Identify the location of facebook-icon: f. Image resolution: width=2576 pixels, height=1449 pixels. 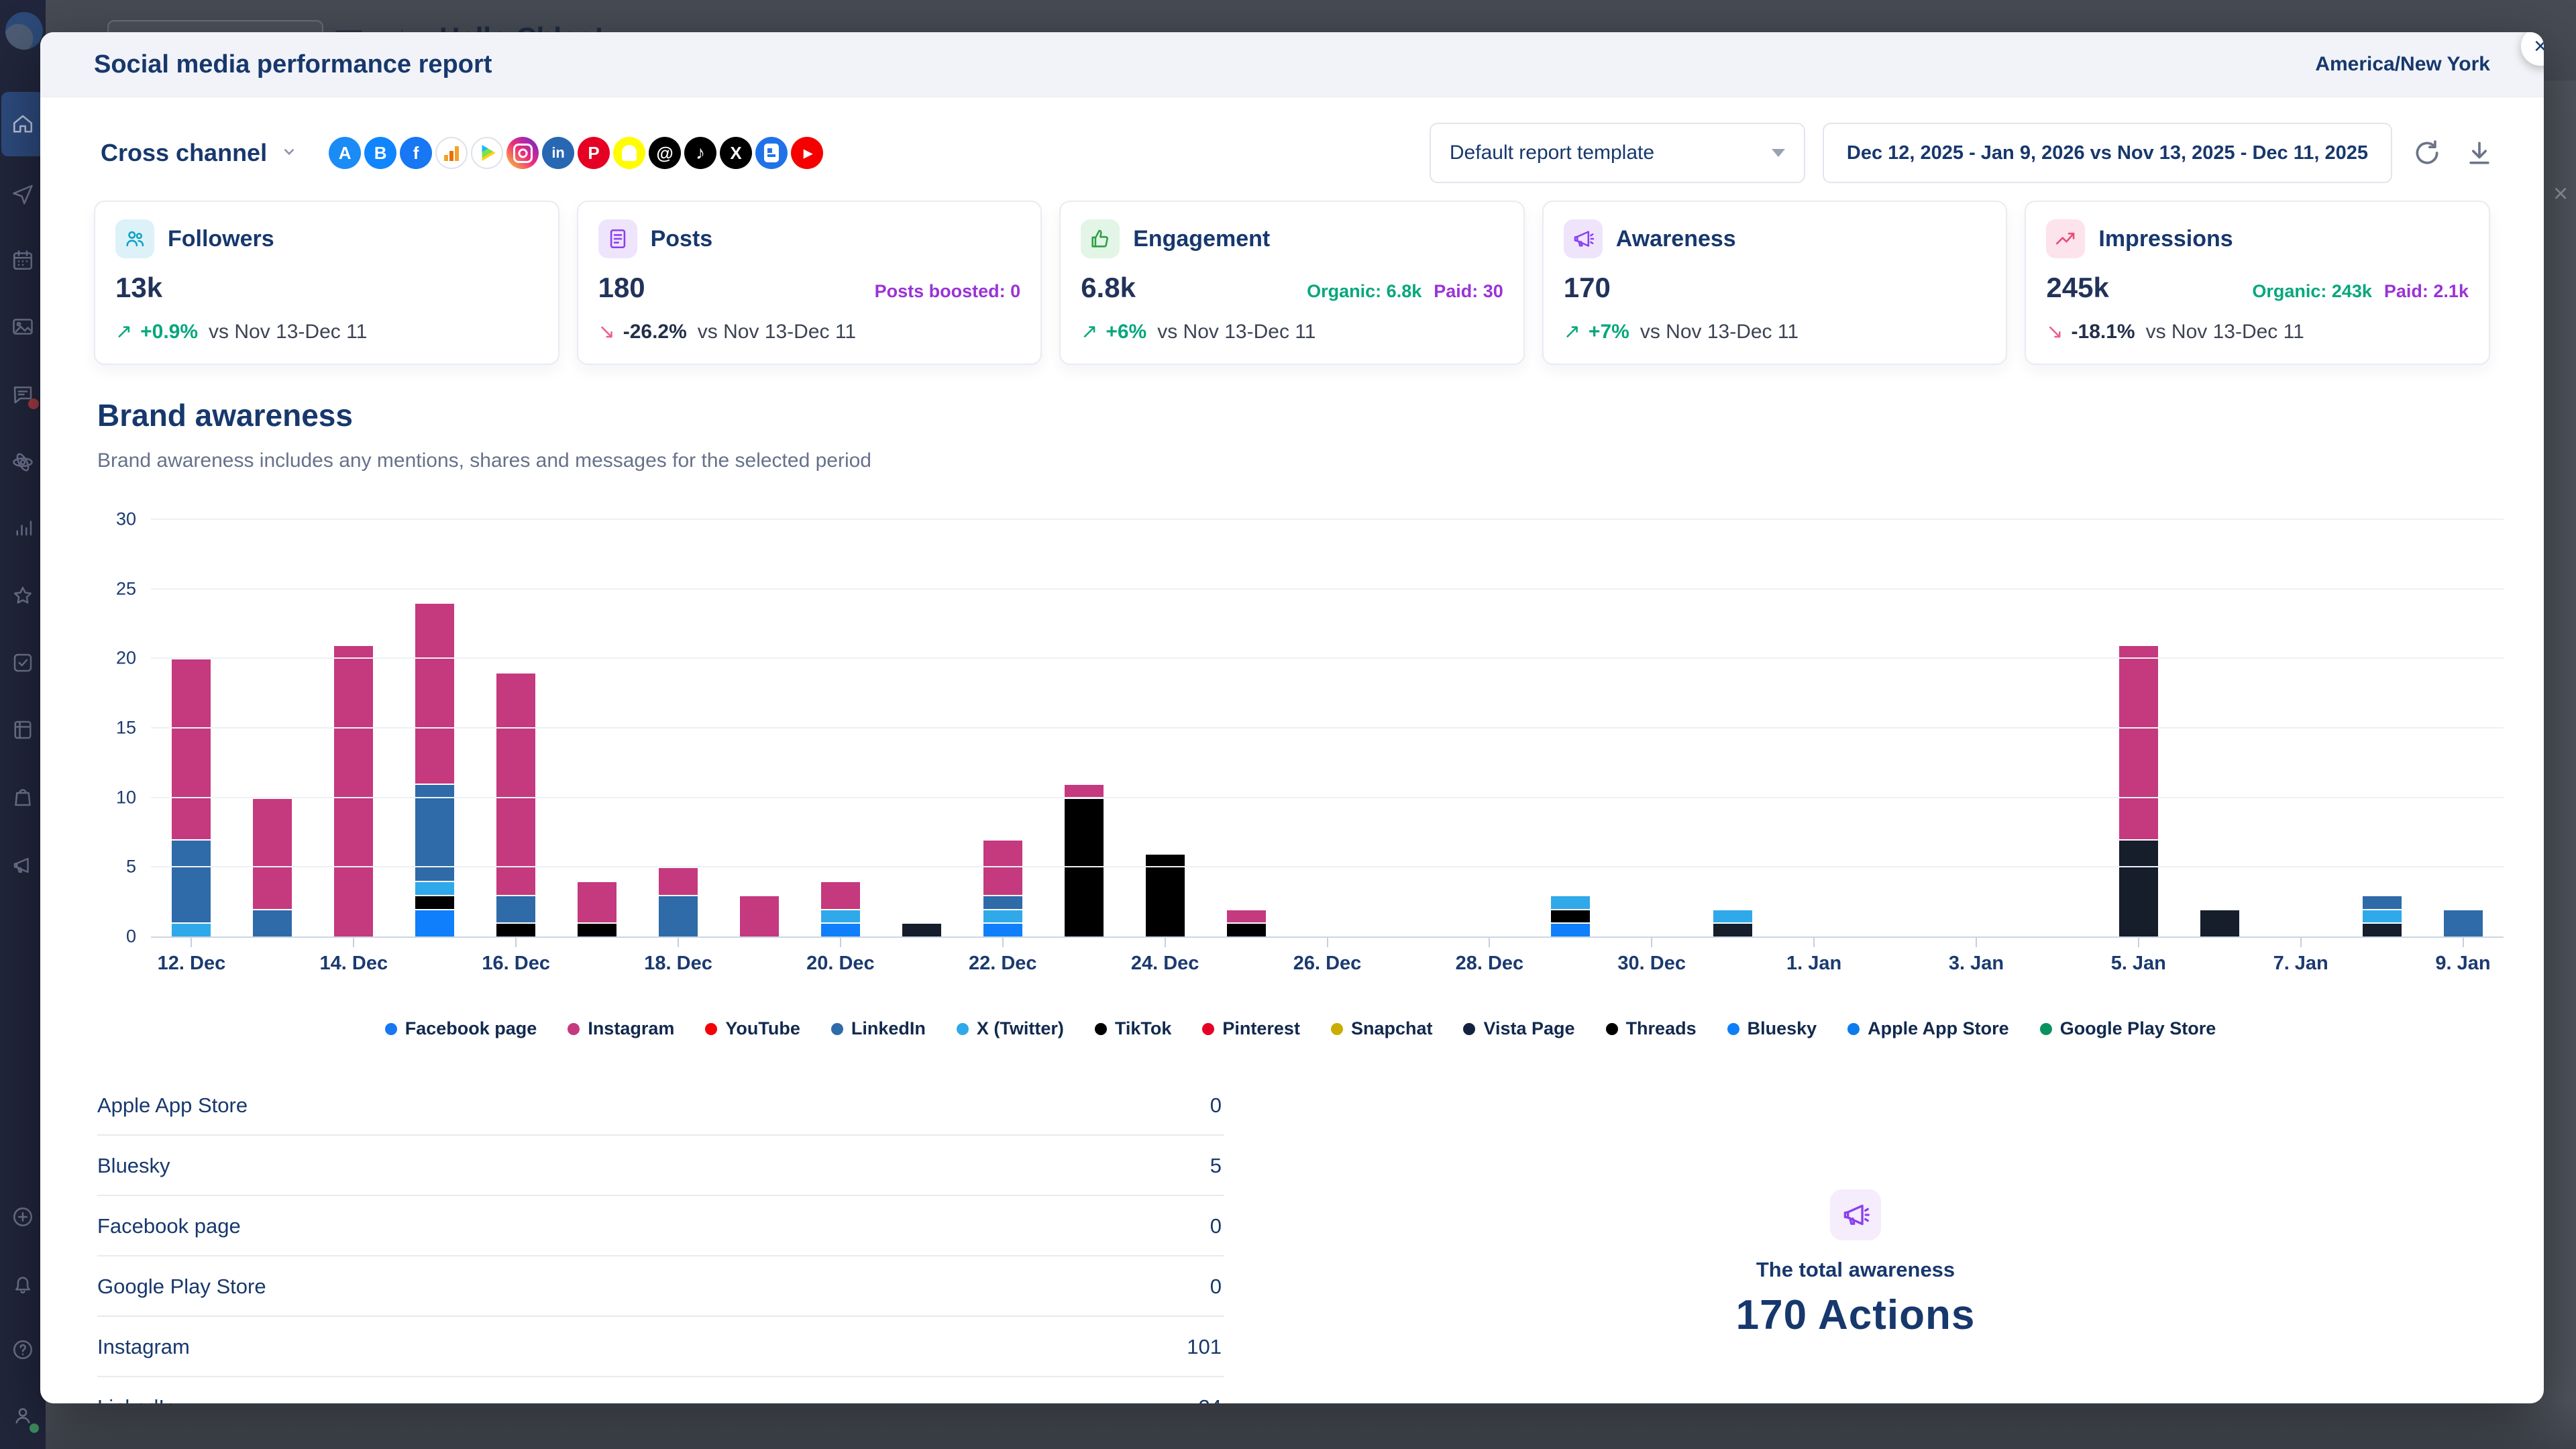
(416, 153).